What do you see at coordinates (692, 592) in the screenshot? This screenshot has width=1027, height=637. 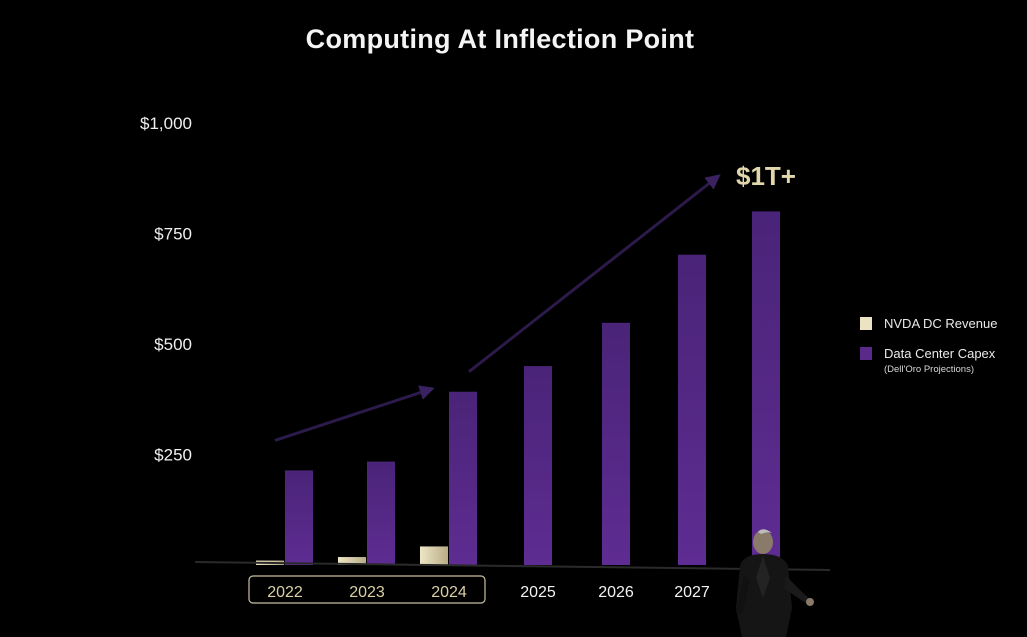 I see `x-tick-label: 2027` at bounding box center [692, 592].